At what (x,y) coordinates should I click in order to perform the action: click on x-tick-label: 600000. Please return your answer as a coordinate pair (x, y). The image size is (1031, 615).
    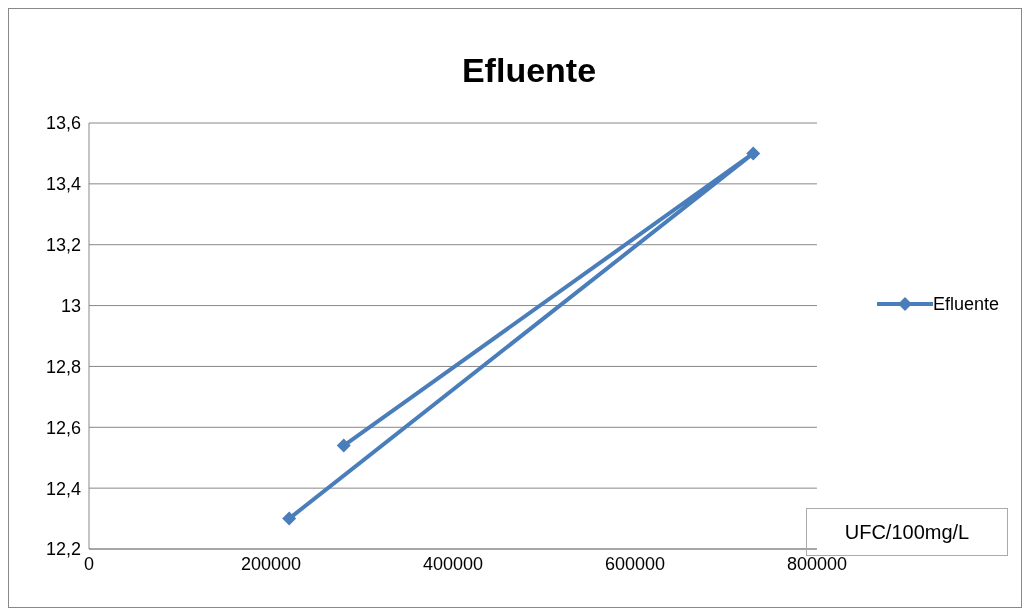
    Looking at the image, I should click on (634, 563).